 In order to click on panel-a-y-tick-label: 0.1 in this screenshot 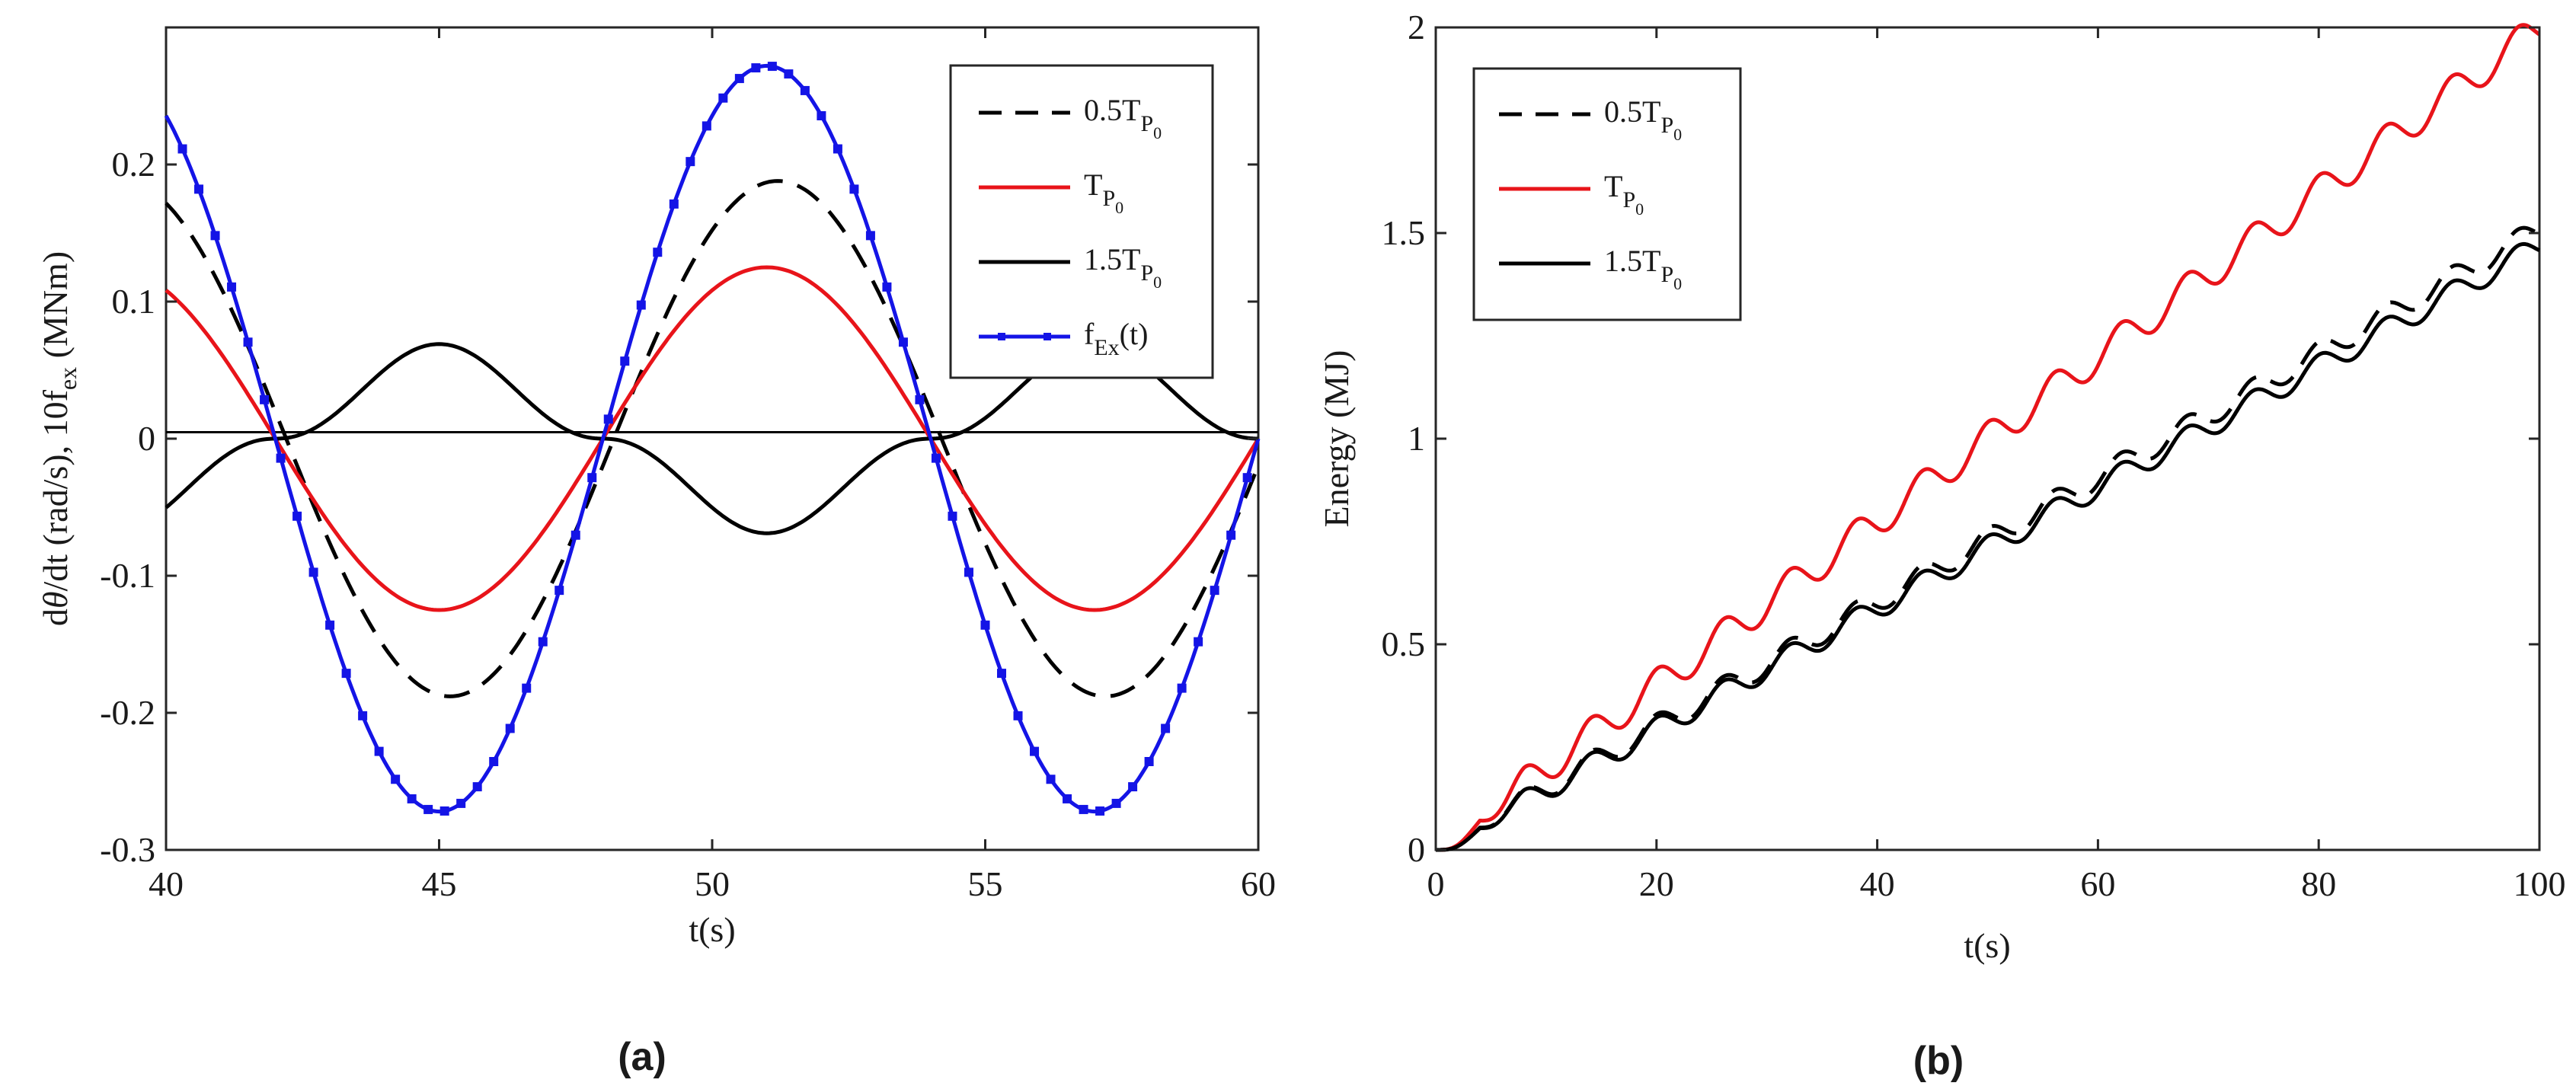, I will do `click(134, 301)`.